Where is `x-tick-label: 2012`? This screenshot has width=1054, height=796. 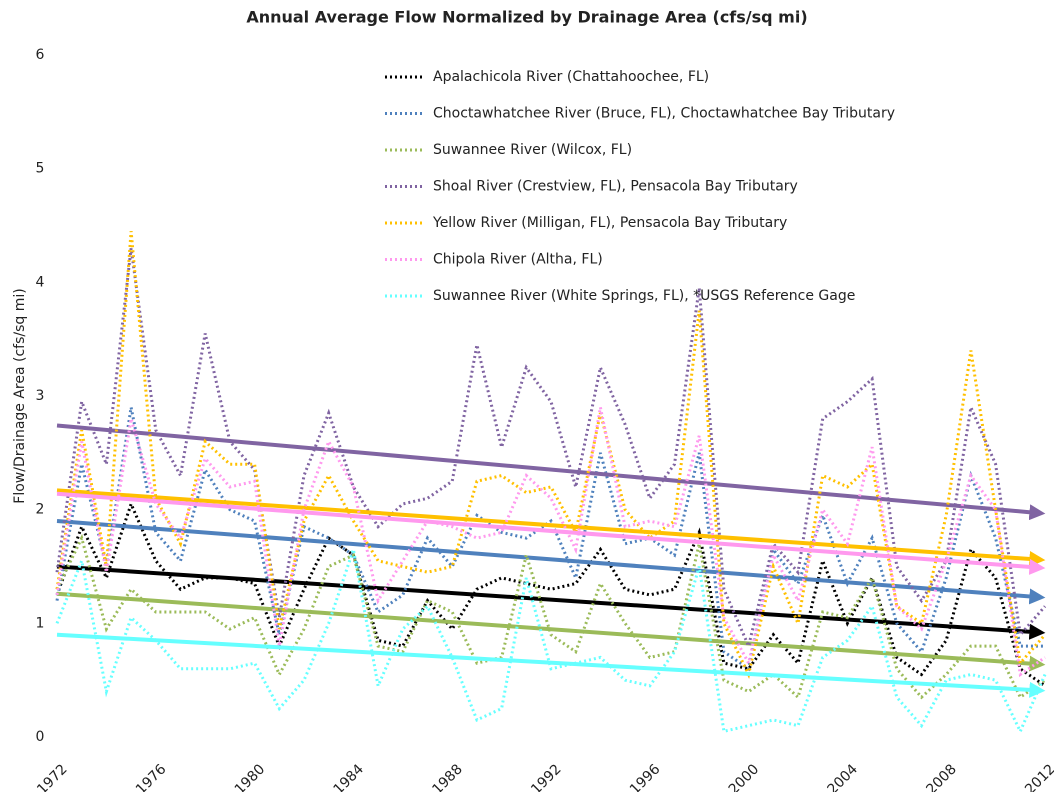
x-tick-label: 2012 is located at coordinates (1038, 776).